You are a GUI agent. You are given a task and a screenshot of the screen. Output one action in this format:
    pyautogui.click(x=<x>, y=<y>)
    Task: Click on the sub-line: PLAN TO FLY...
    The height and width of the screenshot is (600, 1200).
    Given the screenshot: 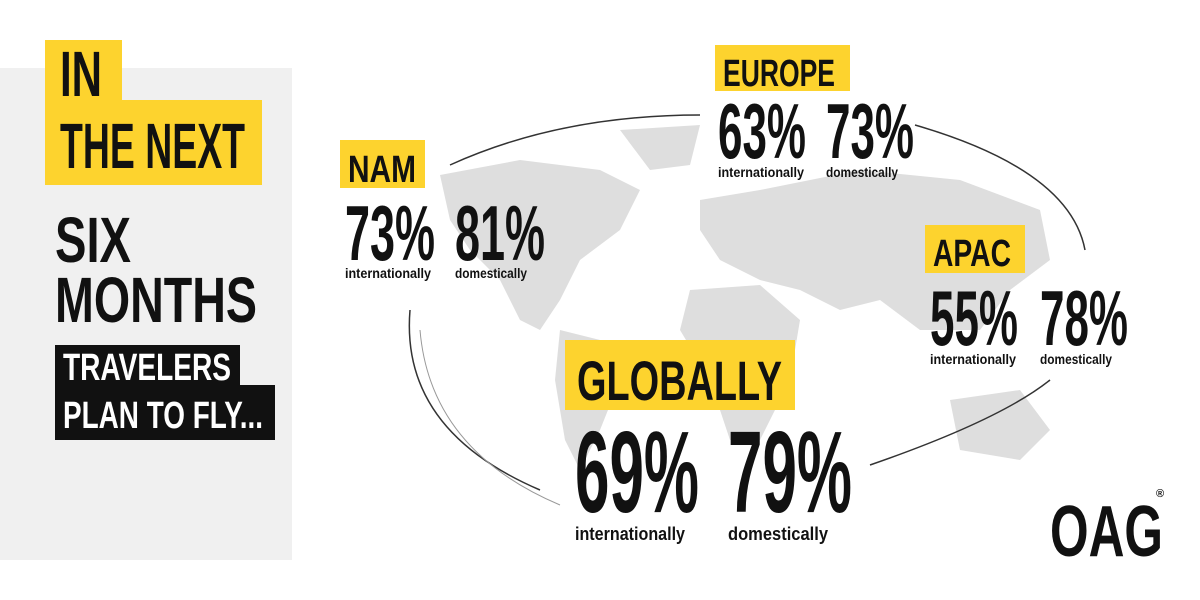 What is the action you would take?
    pyautogui.click(x=163, y=416)
    